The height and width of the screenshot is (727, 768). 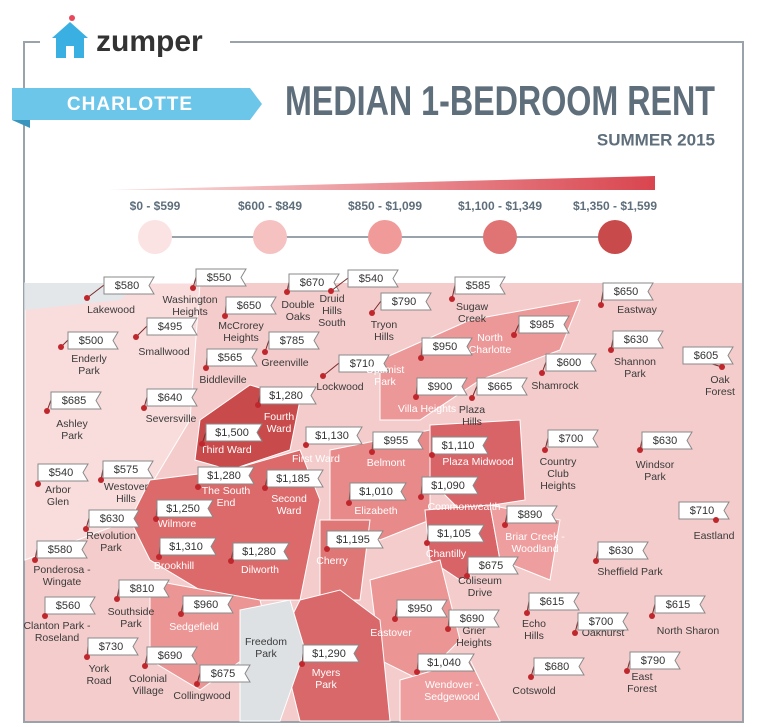 What do you see at coordinates (21, 124) in the screenshot?
I see `ribbon-fold` at bounding box center [21, 124].